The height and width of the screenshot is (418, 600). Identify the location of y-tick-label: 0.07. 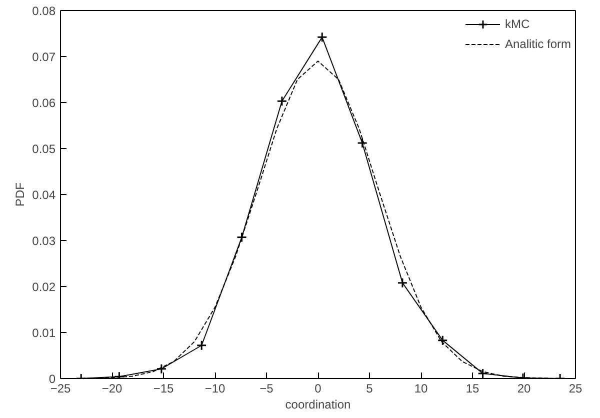
(44, 57).